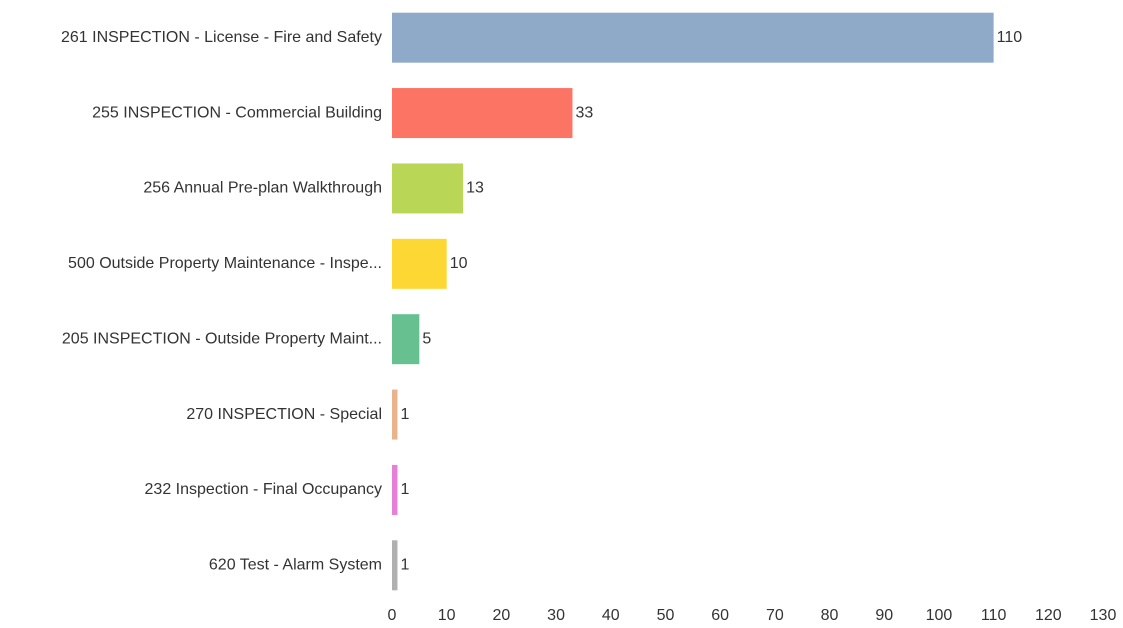 Image resolution: width=1123 pixels, height=628 pixels. Describe the element at coordinates (775, 615) in the screenshot. I see `x-tick-label: 70` at that location.